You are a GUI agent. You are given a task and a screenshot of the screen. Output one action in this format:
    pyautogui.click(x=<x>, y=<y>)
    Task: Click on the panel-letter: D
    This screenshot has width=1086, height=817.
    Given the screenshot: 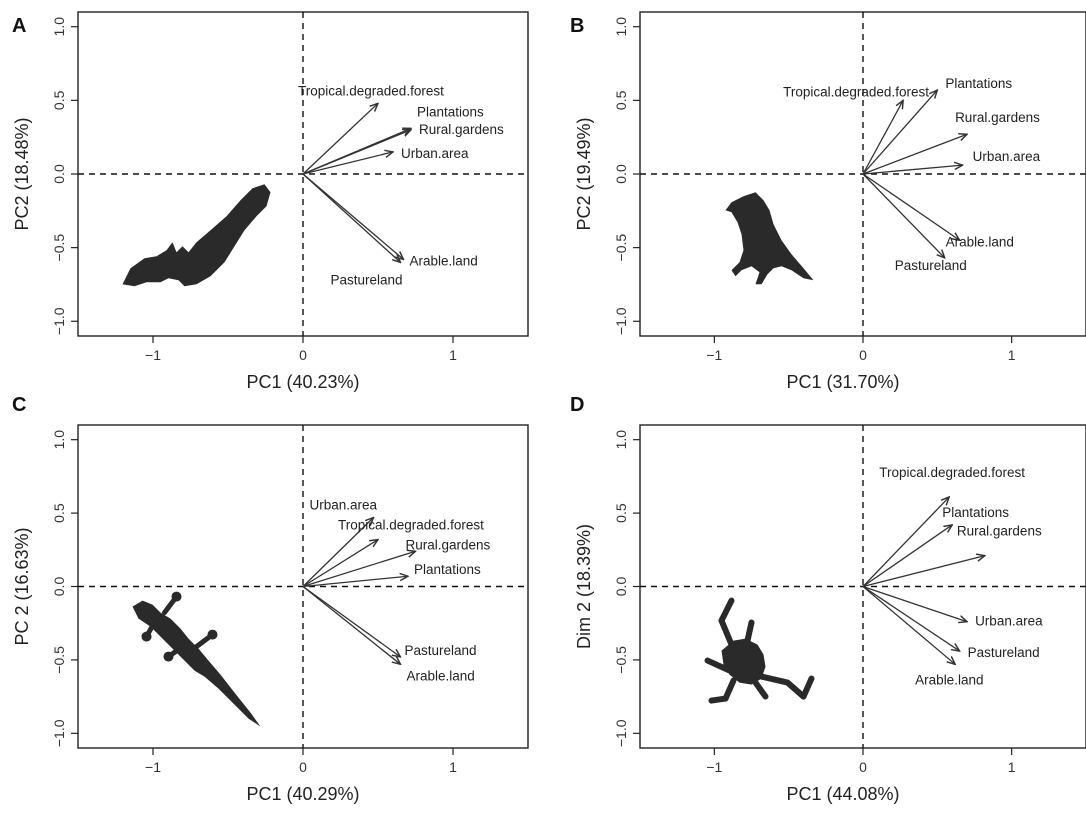 What is the action you would take?
    pyautogui.click(x=577, y=405)
    